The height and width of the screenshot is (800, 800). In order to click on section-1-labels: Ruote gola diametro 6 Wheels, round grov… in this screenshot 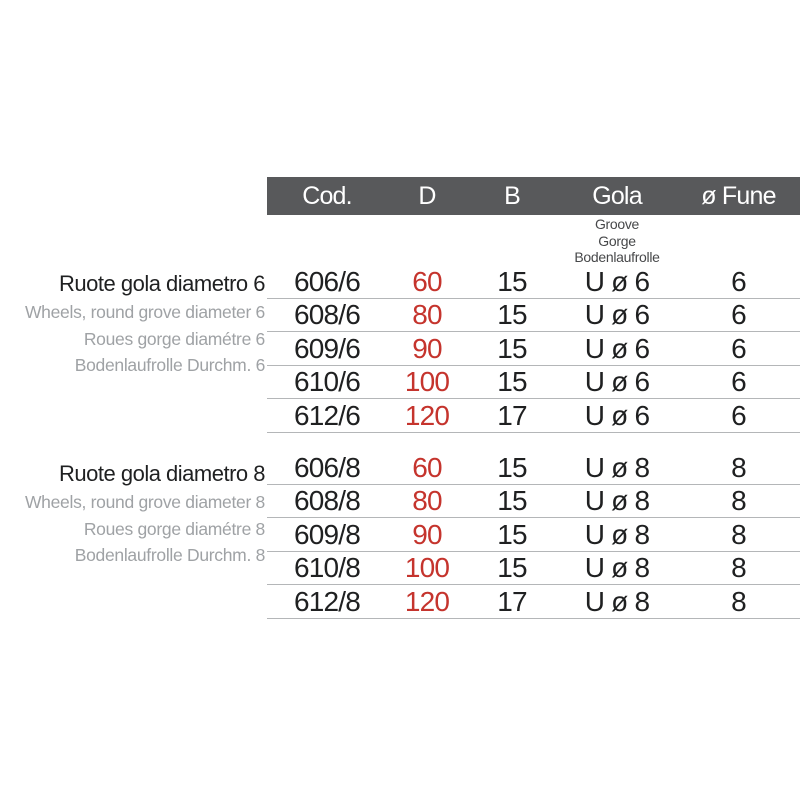, I will do `click(133, 324)`.